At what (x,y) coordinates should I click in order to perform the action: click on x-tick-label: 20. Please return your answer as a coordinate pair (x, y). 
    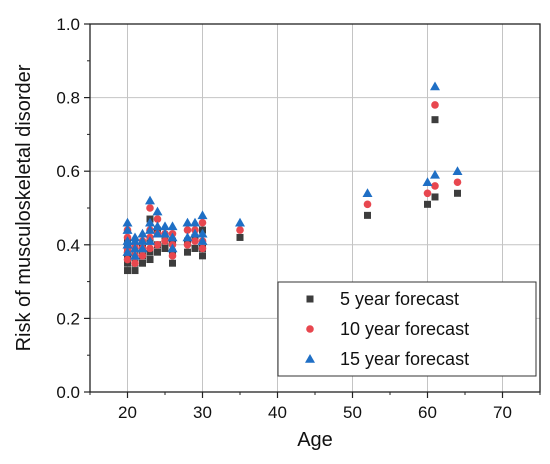
    Looking at the image, I should click on (127, 412).